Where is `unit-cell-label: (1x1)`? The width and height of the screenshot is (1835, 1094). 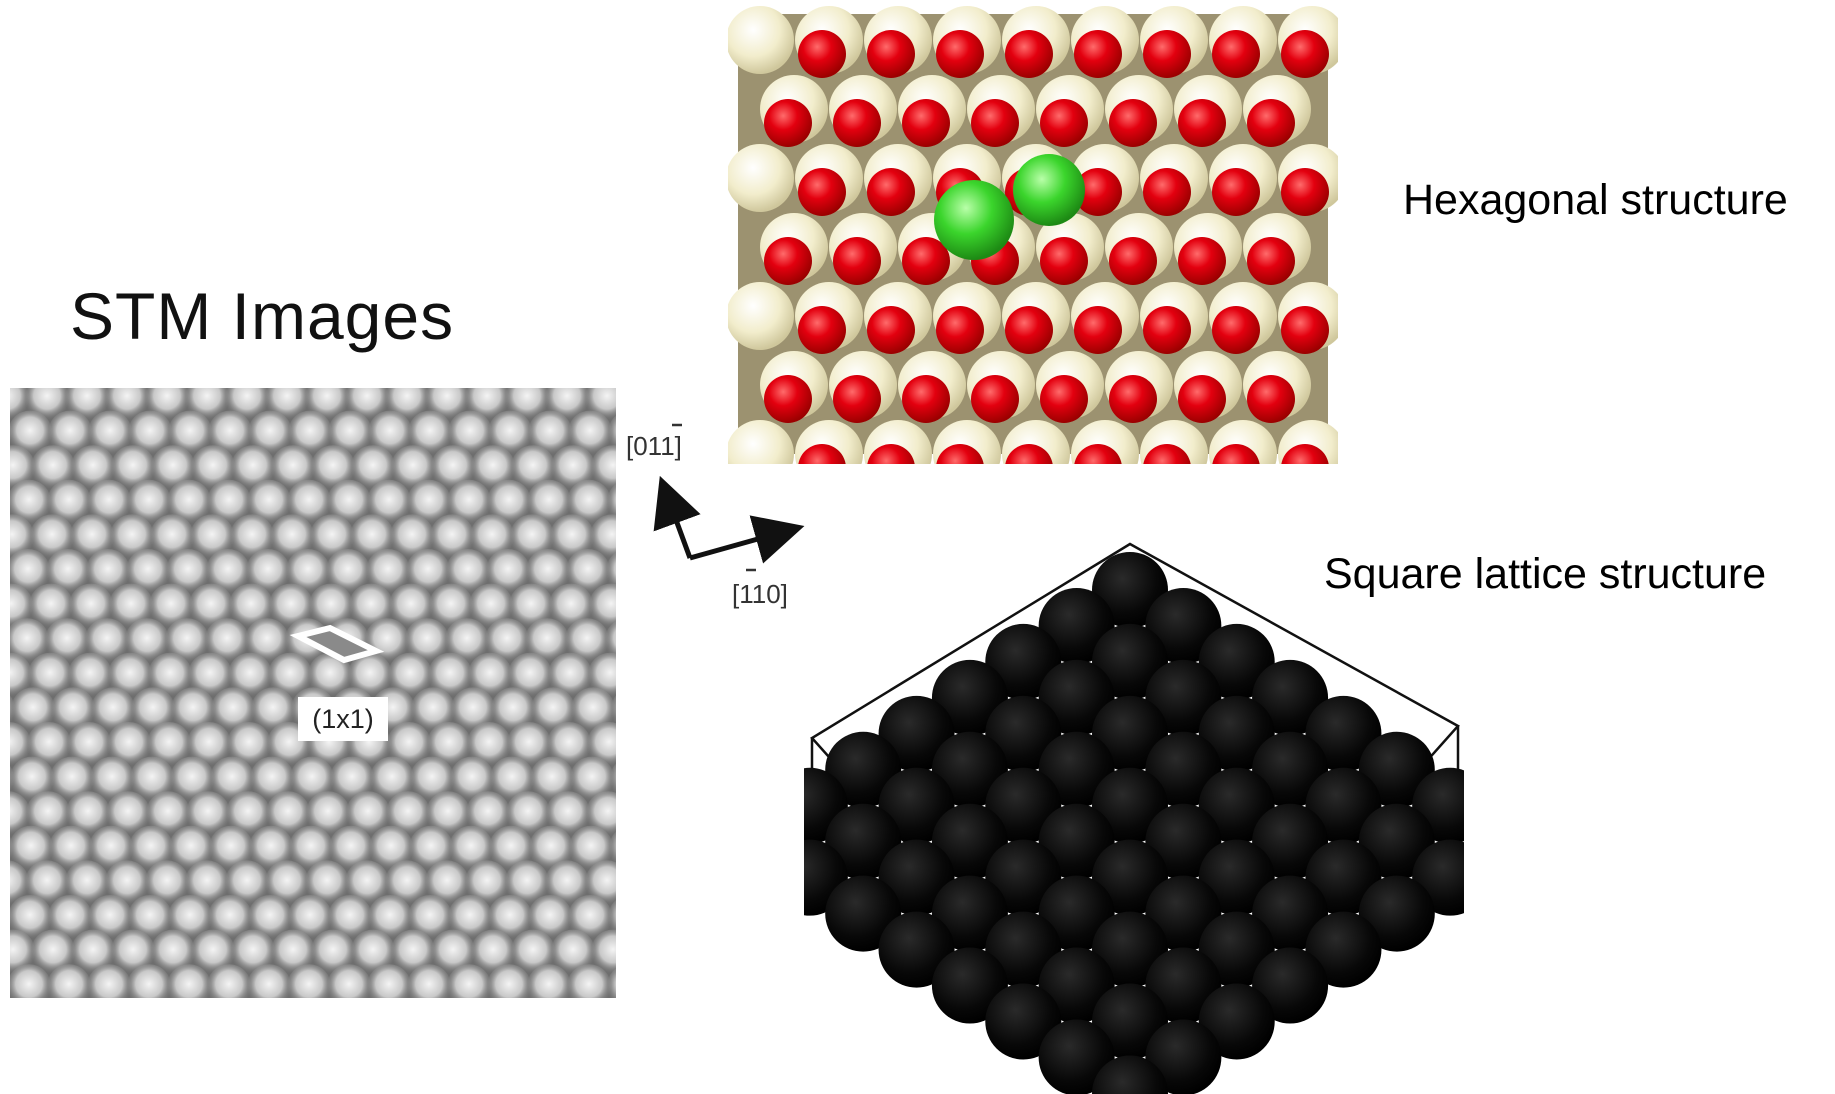 unit-cell-label: (1x1) is located at coordinates (343, 719).